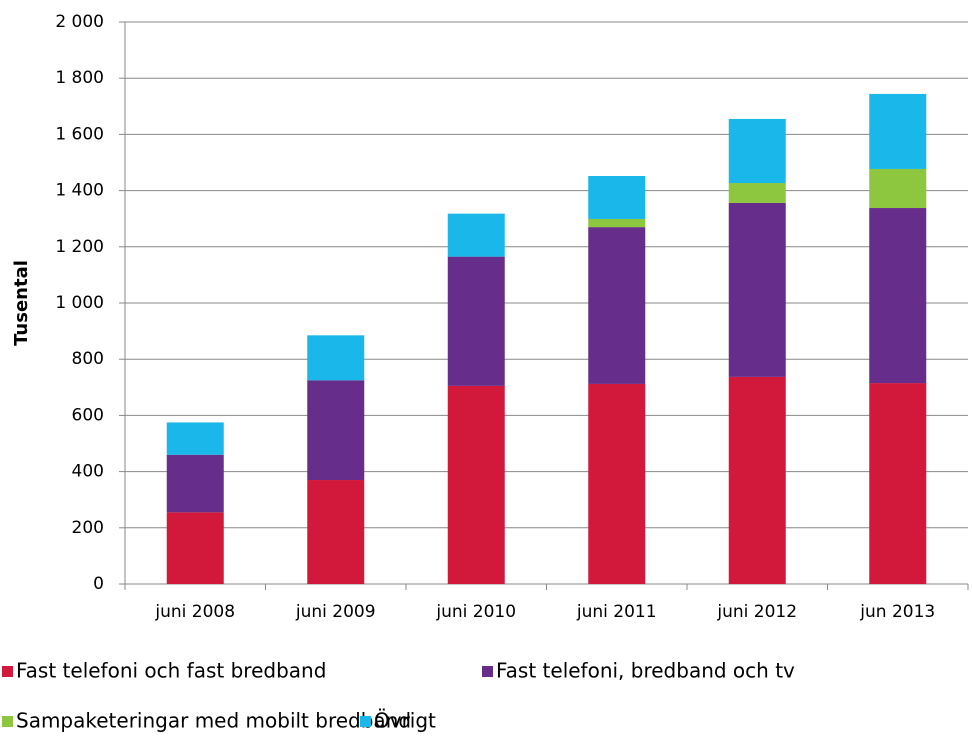 This screenshot has height=740, width=972. Describe the element at coordinates (79, 191) in the screenshot. I see `y-tick-label: 1 400` at that location.